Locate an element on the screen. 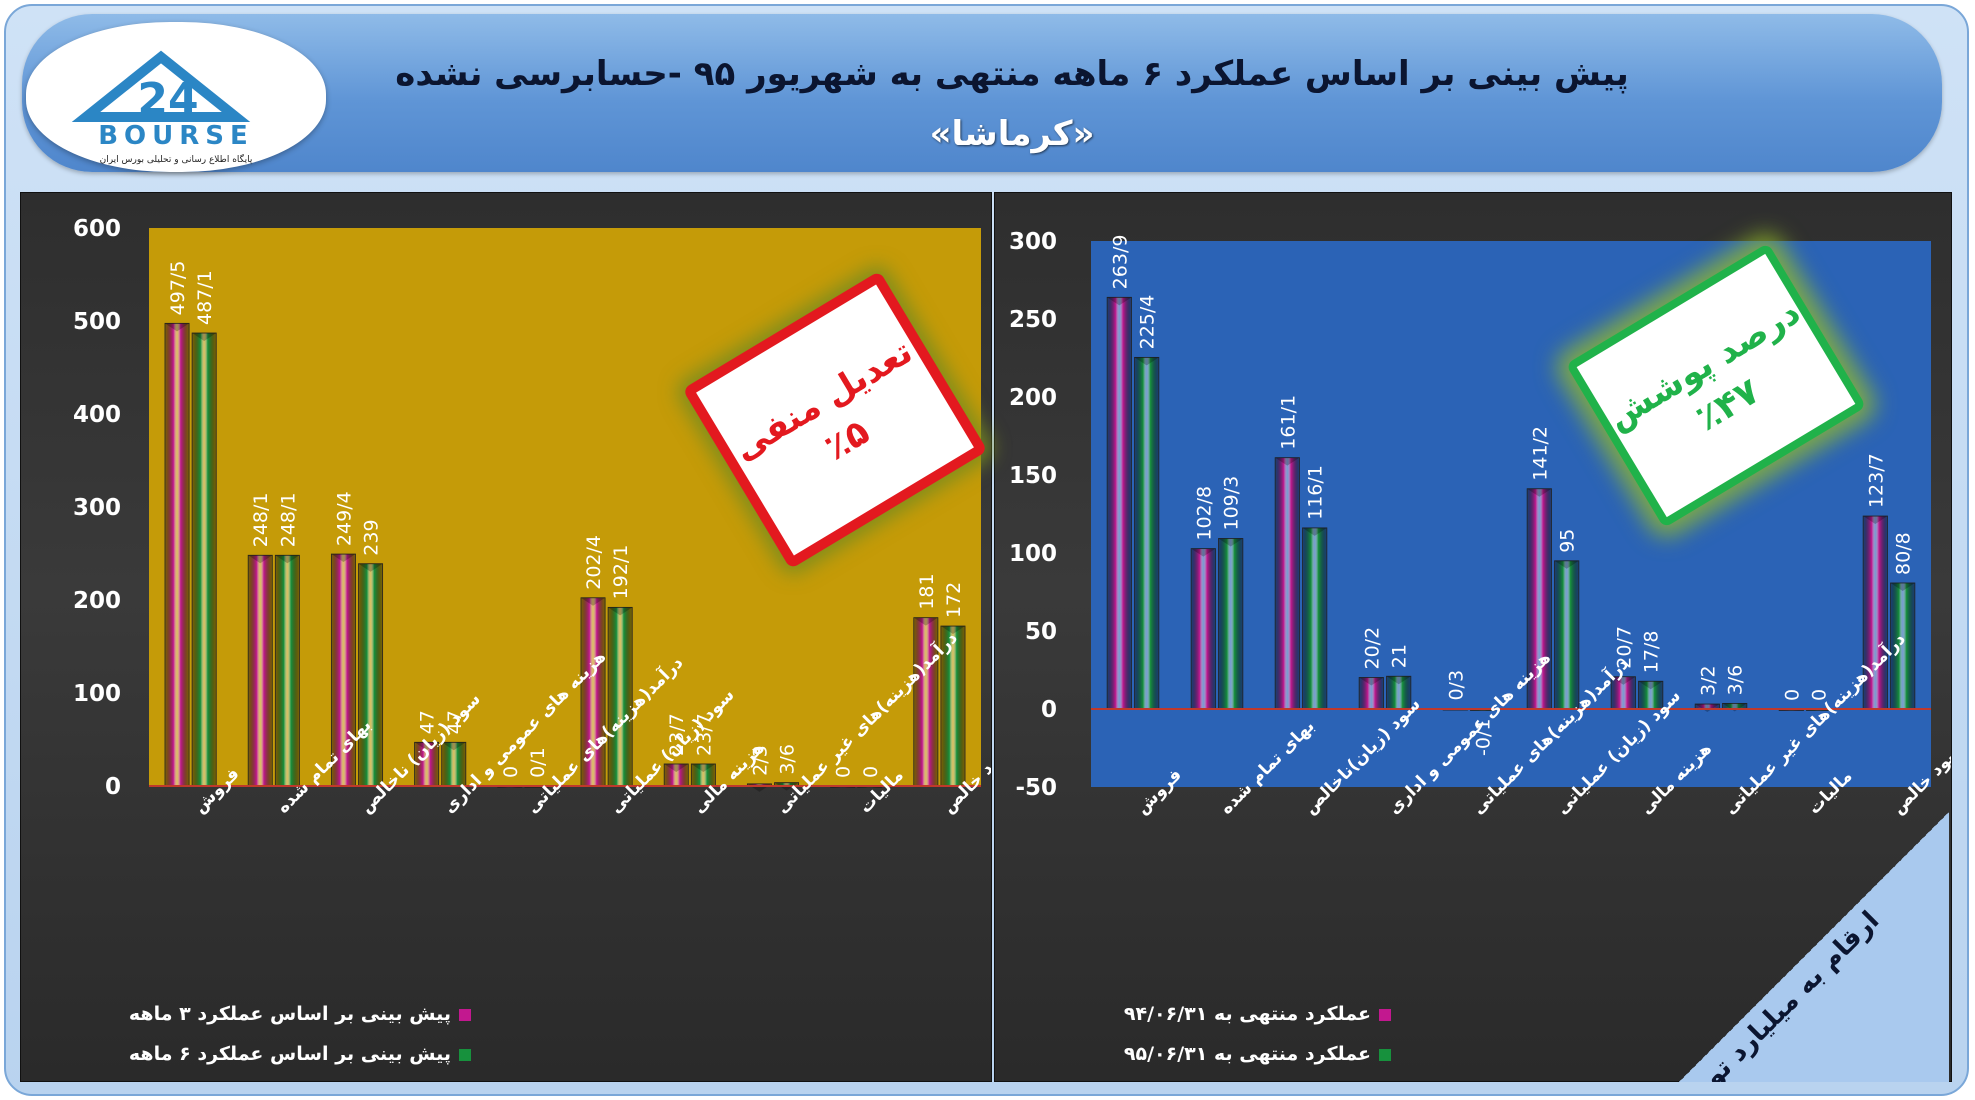 This screenshot has height=1100, width=1975. bar-value-label: 202/4 is located at coordinates (594, 562).